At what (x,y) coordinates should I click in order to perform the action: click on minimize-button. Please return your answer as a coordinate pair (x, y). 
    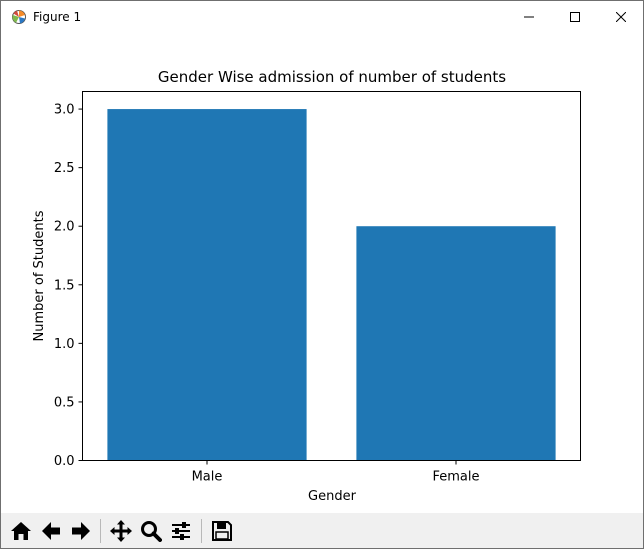
    Looking at the image, I should click on (529, 17).